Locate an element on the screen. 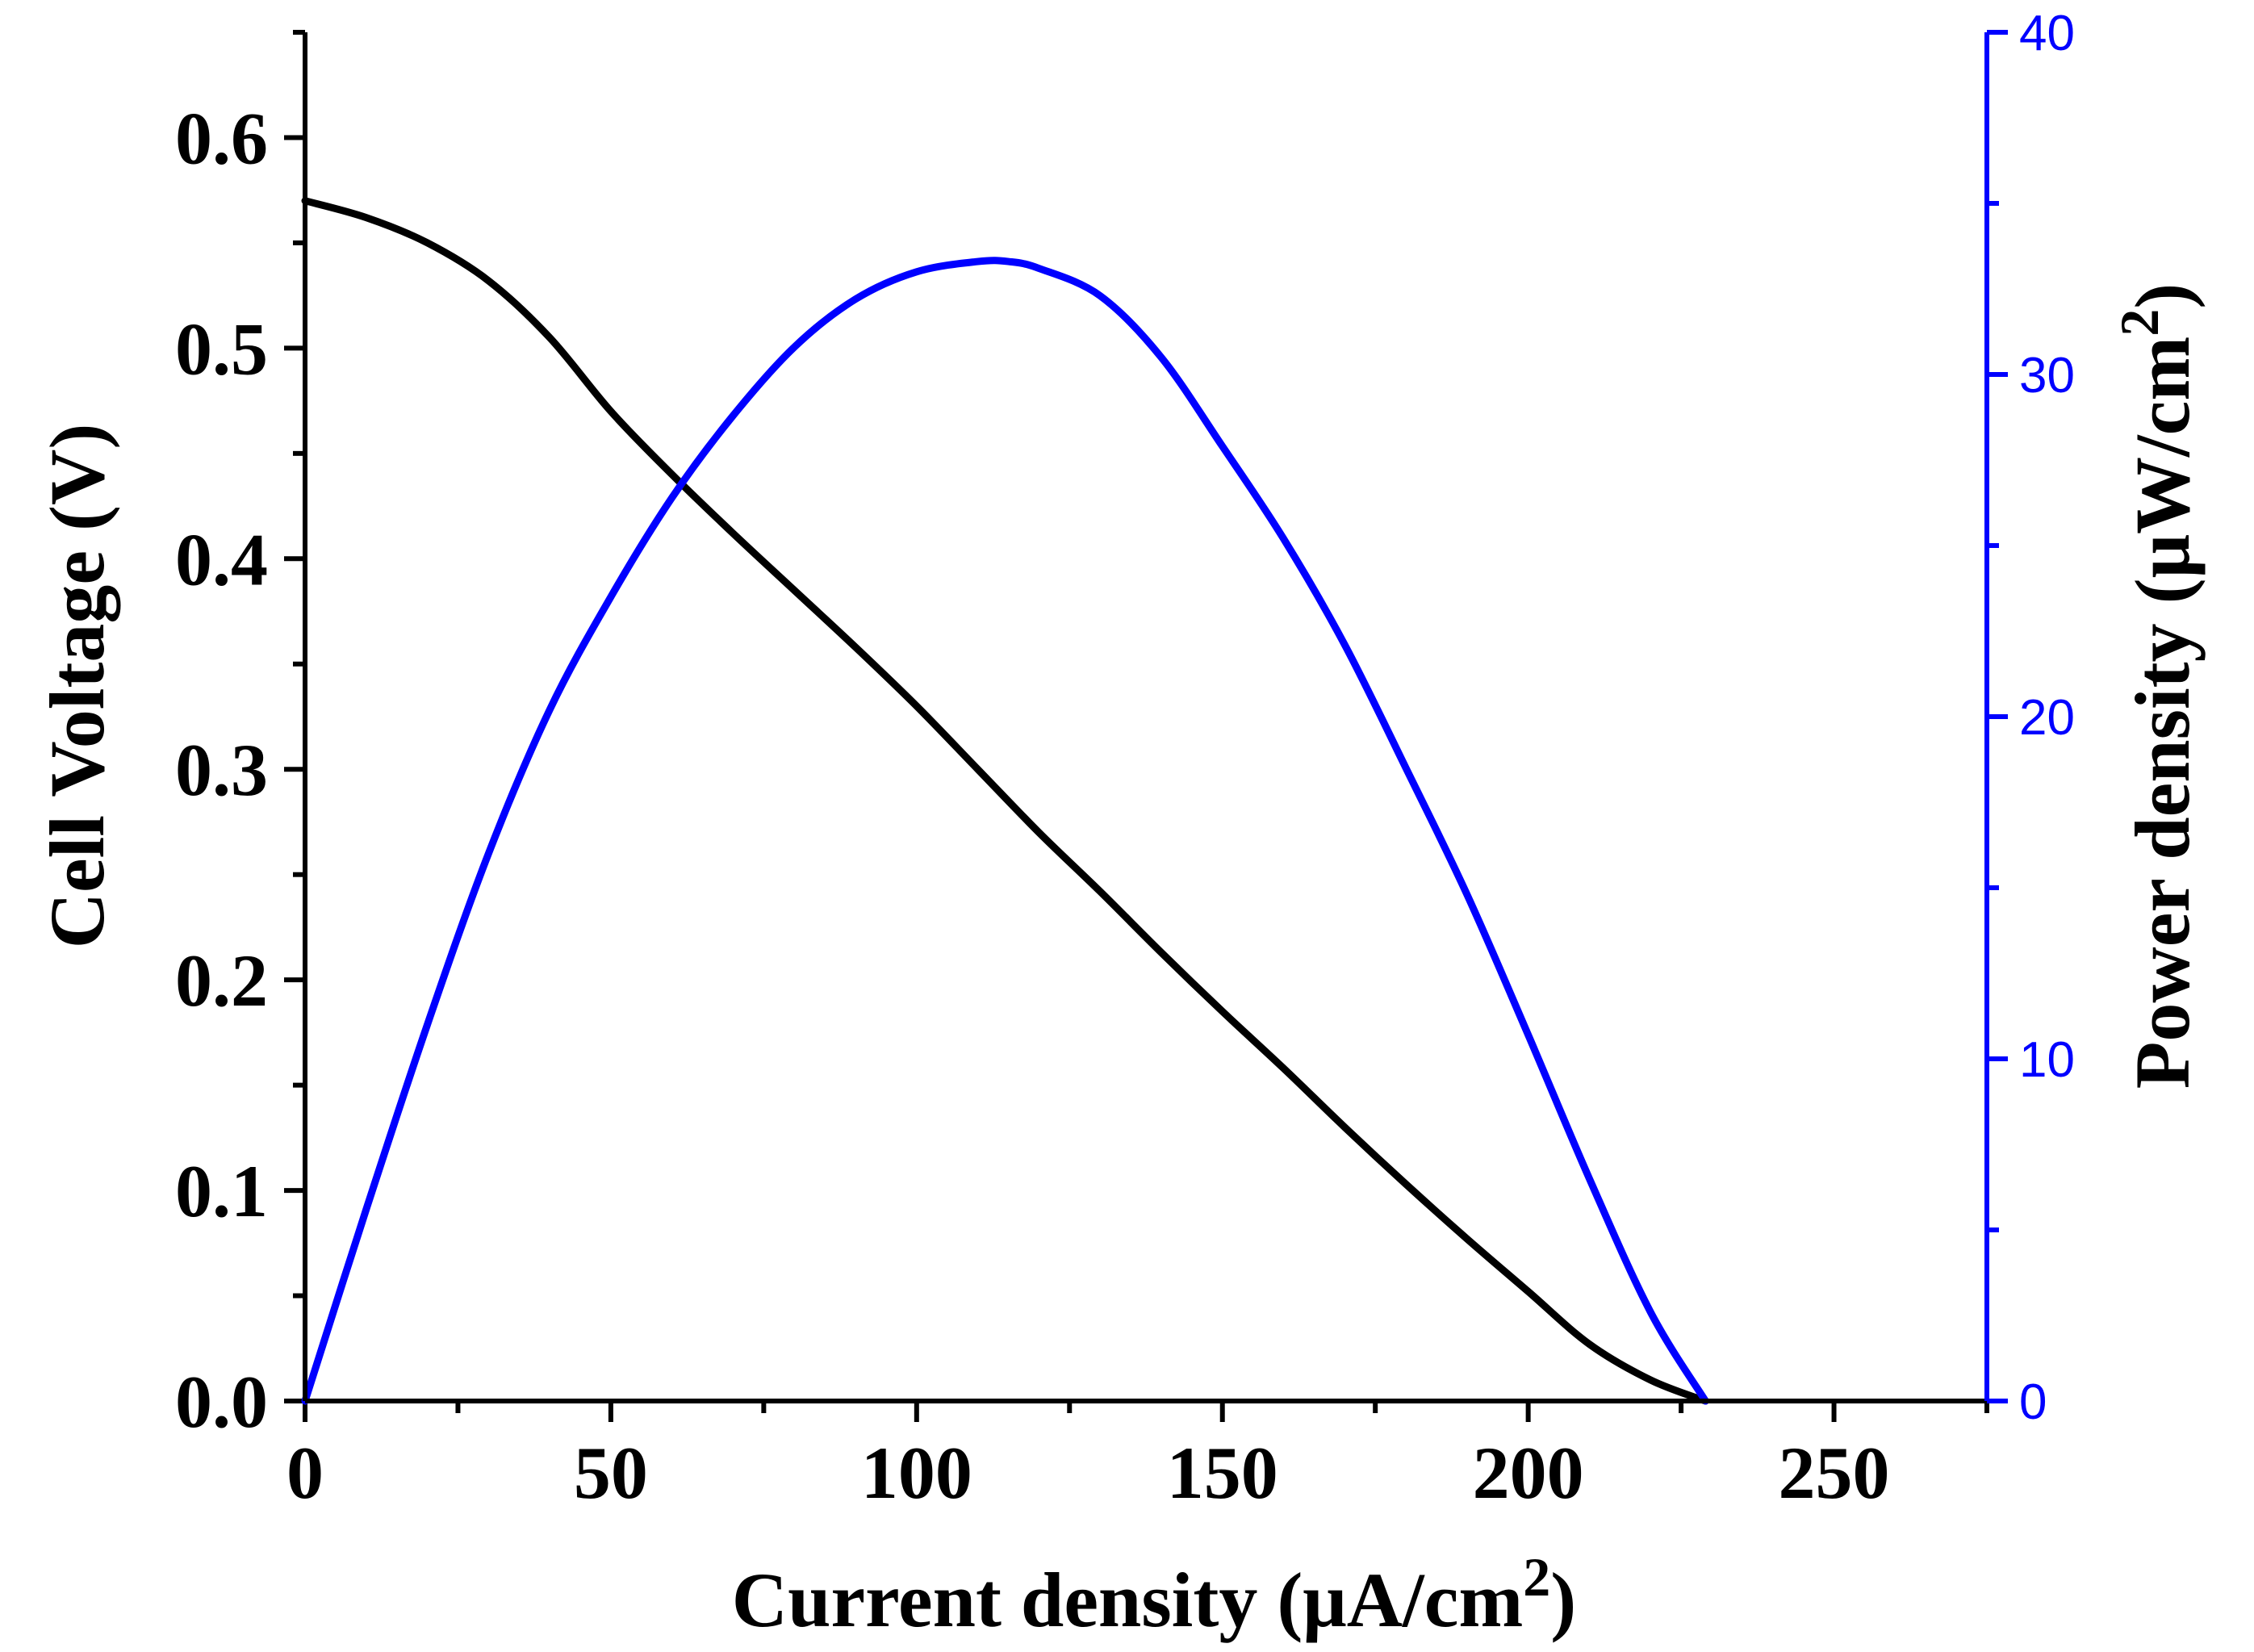 The height and width of the screenshot is (1652, 2254). x-tick-label: 200 is located at coordinates (1528, 1473).